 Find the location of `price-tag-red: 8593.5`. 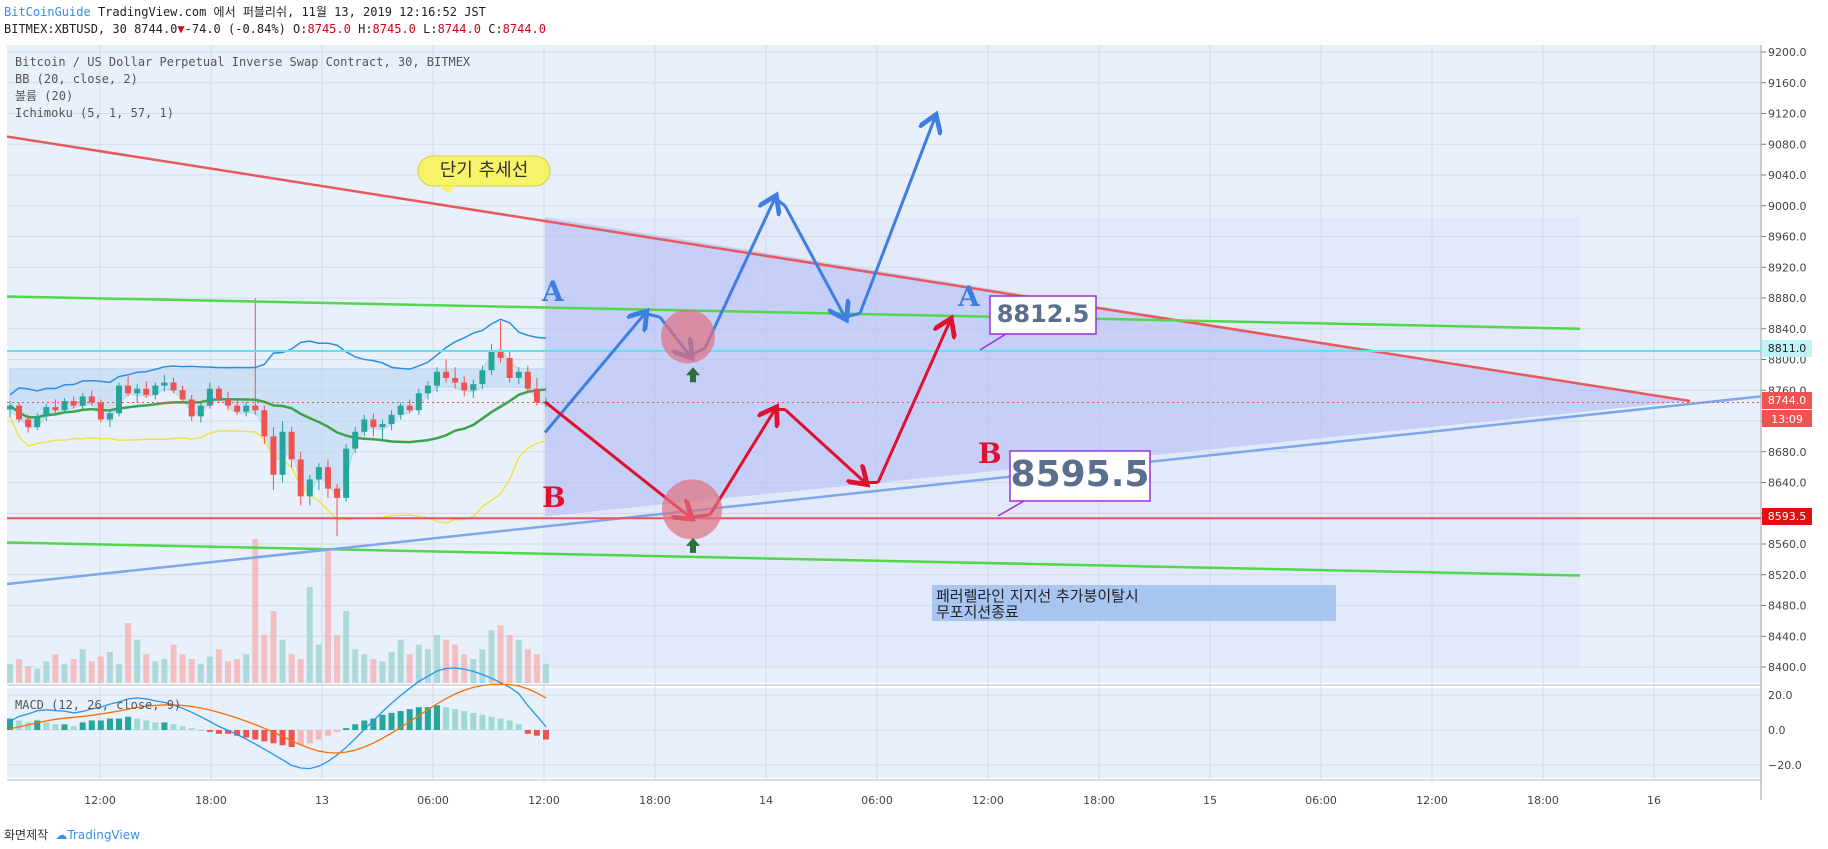

price-tag-red: 8593.5 is located at coordinates (1787, 516).